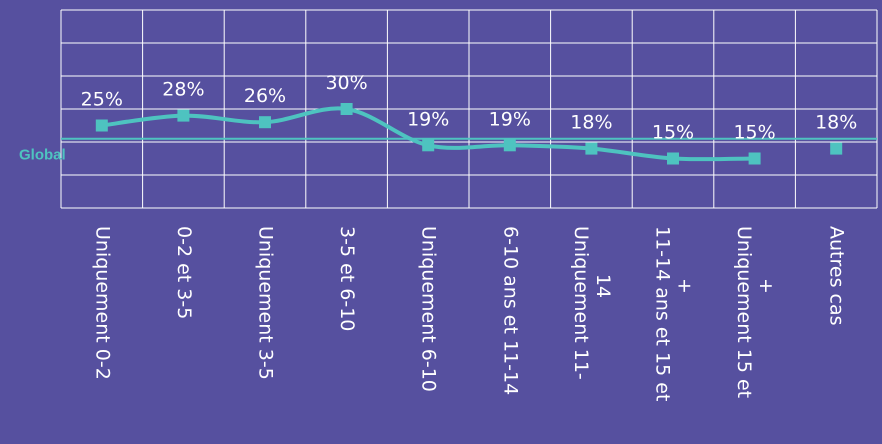 Image resolution: width=882 pixels, height=444 pixels. I want to click on data-label: 28%, so click(183, 90).